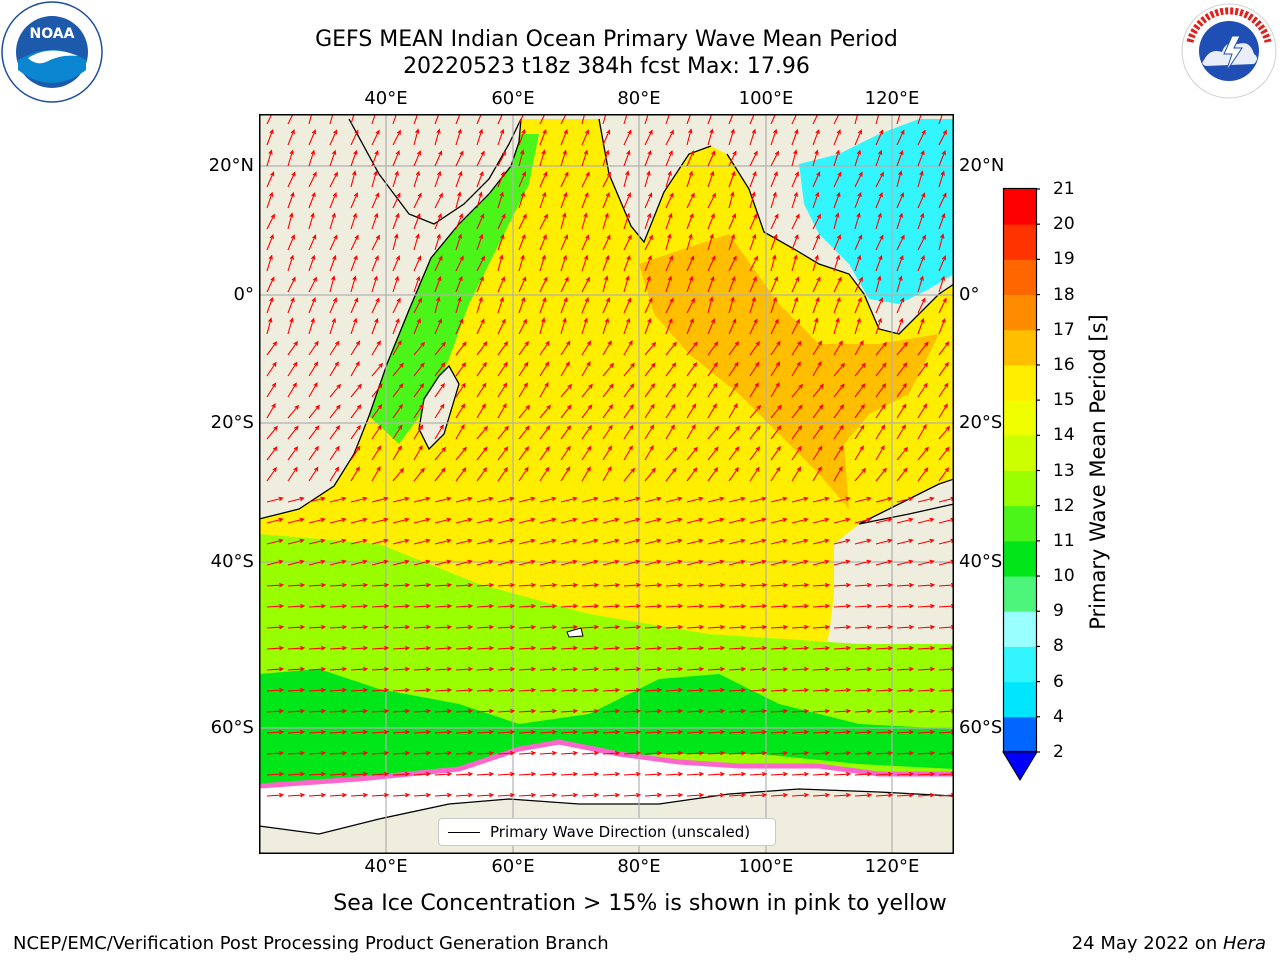  I want to click on colorbar-tick-label: 6, so click(1058, 681).